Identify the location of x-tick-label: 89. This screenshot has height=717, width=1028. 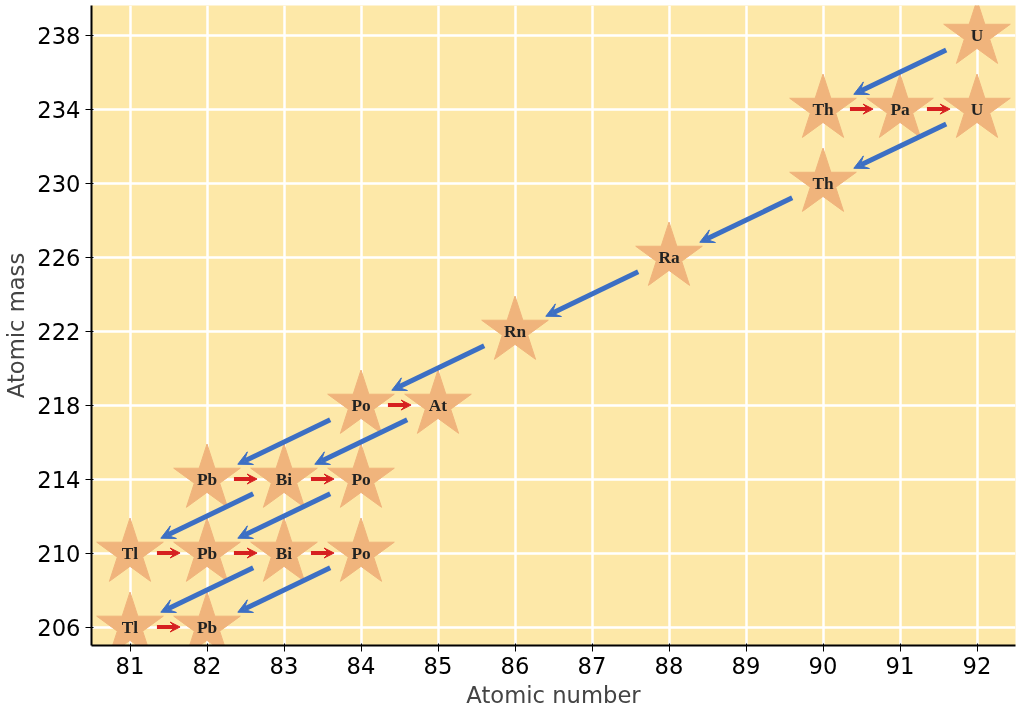
(746, 665).